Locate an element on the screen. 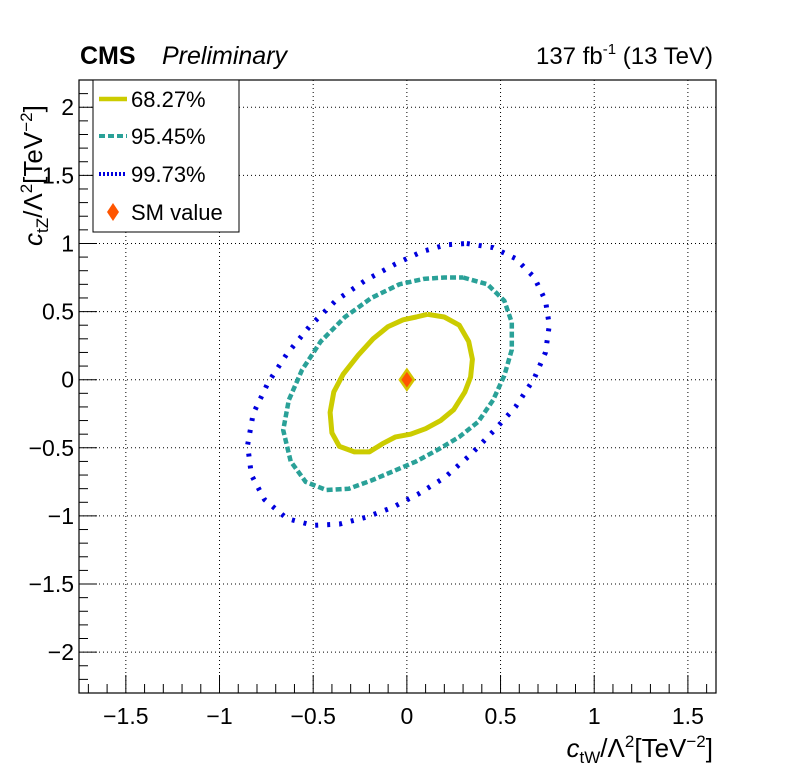 This screenshot has width=796, height=772. y-tick-label: −1 is located at coordinates (61, 516).